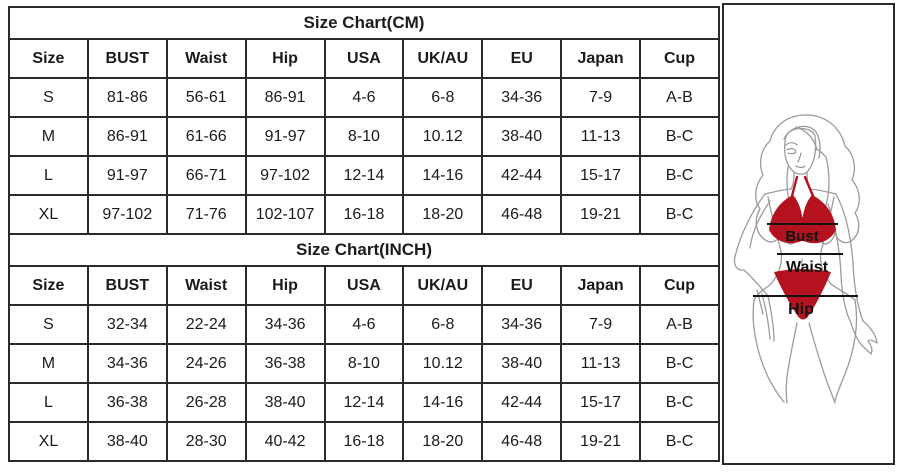 This screenshot has width=900, height=475. I want to click on table-cell: 102-107, so click(285, 214).